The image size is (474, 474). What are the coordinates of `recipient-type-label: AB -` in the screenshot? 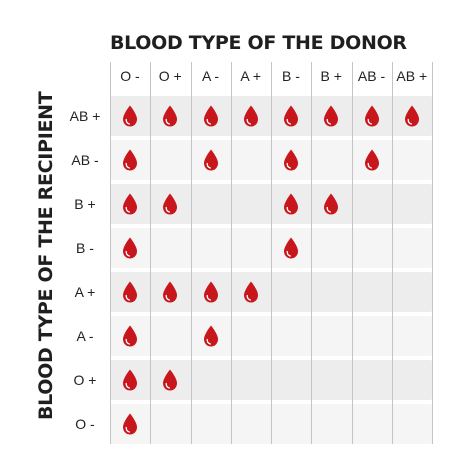 It's located at (85, 160).